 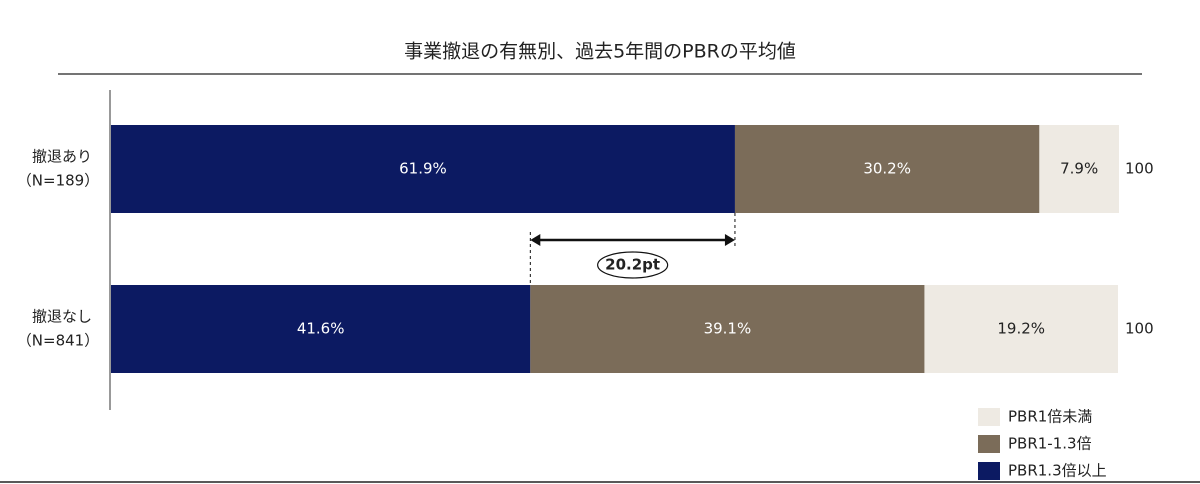 I want to click on sample-size-label: （N=189）, so click(x=58, y=181).